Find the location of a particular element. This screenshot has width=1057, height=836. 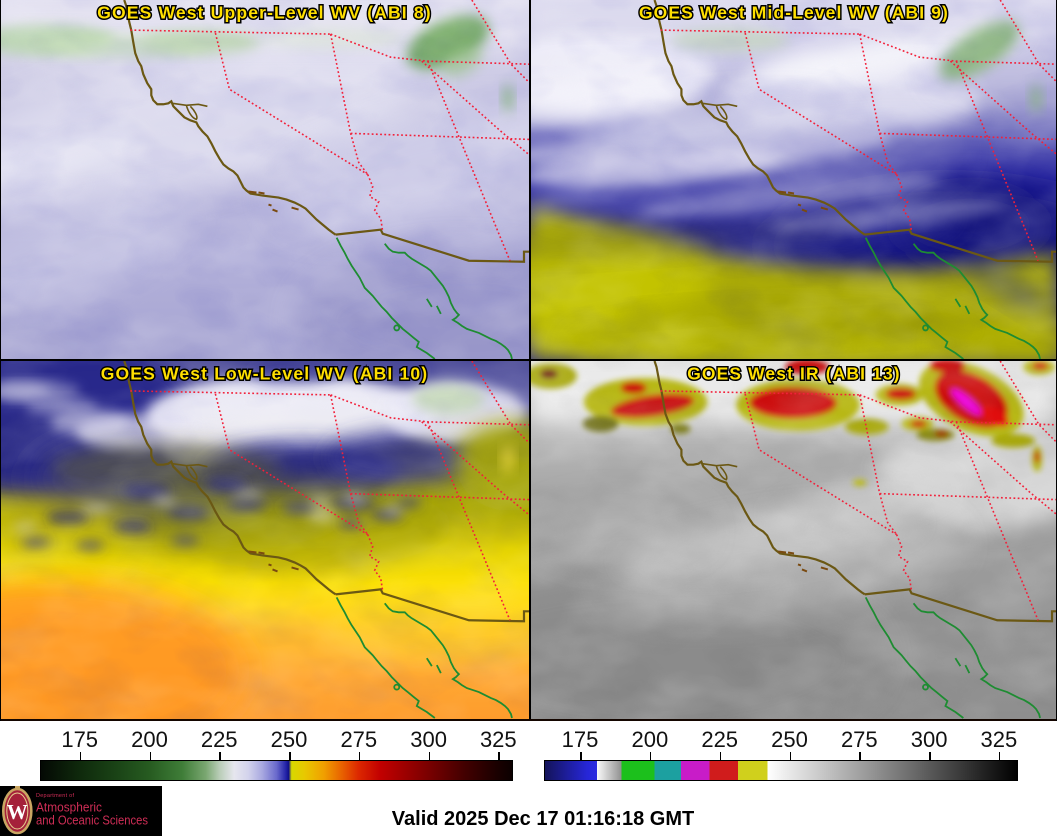

svg-text:GOES West Low-Level WV (ABI 10: GOES West Low-Level WV (ABI 10) is located at coordinates (265, 373).